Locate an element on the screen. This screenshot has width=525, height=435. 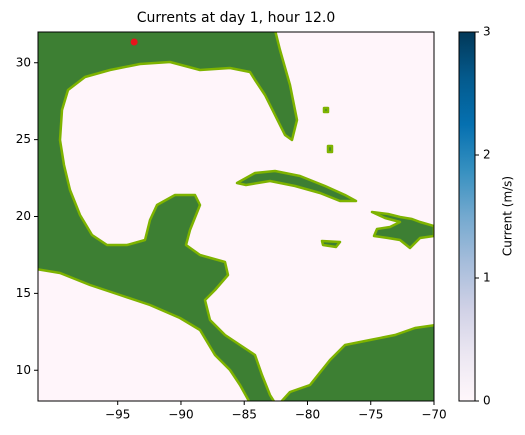
x-tick-label: −70 is located at coordinates (433, 415).